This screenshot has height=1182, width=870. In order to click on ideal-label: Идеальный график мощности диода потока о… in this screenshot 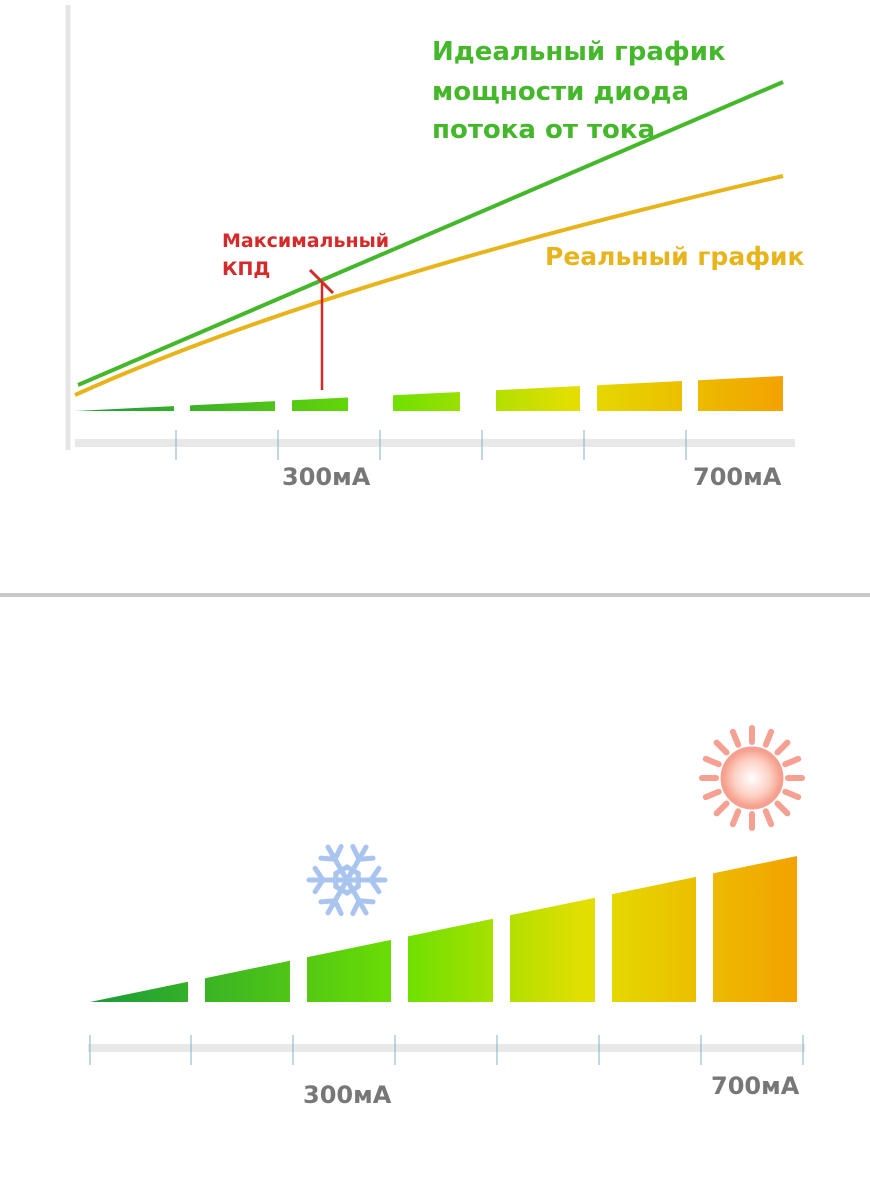, I will do `click(579, 91)`.